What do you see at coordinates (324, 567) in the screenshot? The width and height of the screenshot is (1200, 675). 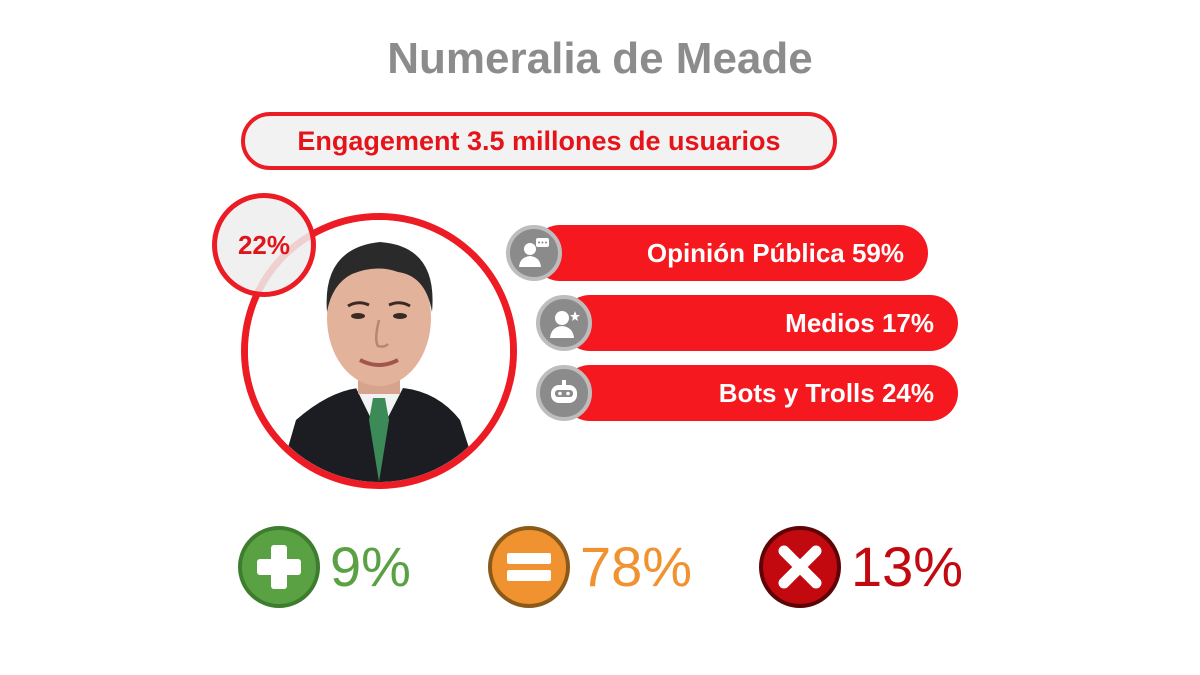 I see `positive-stat: 9%` at bounding box center [324, 567].